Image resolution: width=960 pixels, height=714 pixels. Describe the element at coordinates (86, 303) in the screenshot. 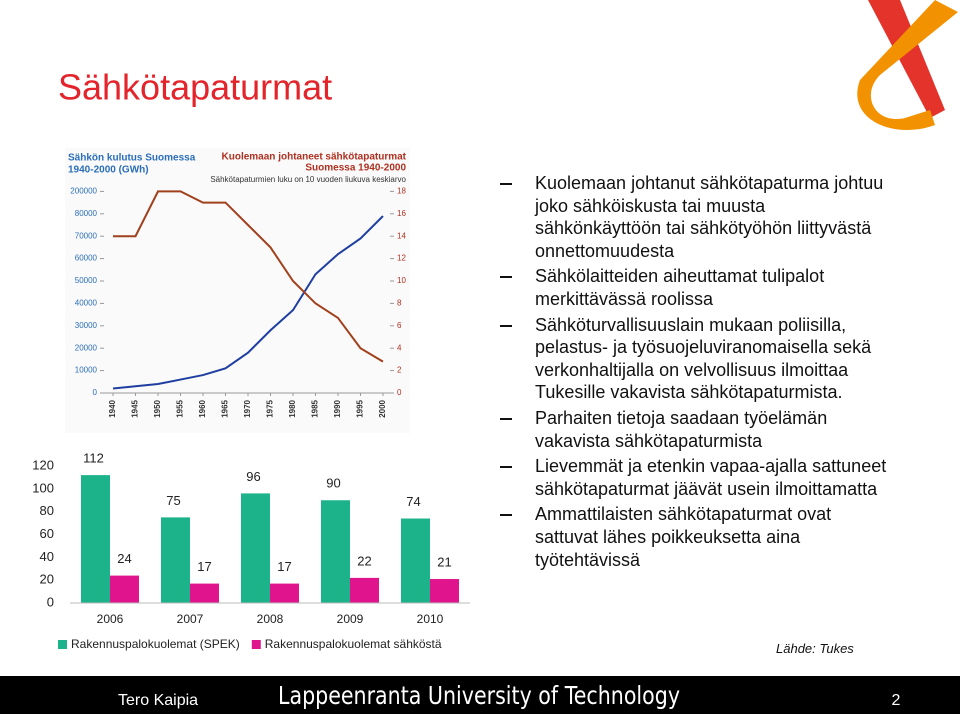

I see `y-tick-label: 40000` at that location.